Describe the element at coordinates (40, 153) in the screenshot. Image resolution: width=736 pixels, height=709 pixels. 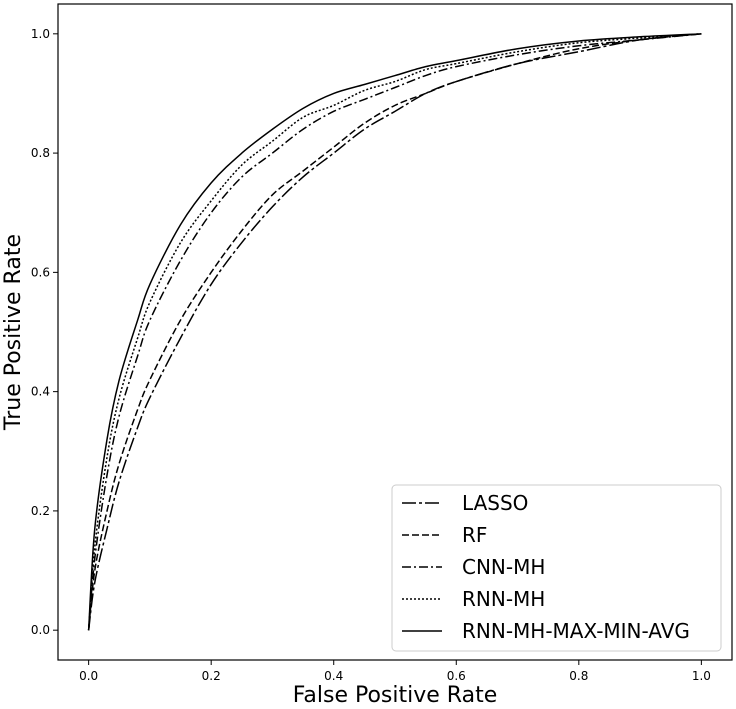
I see `y-tick-label: 0.8` at that location.